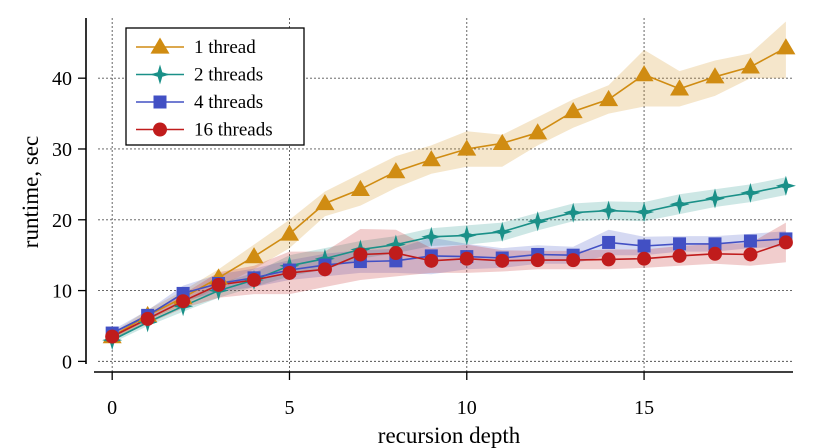 This screenshot has height=448, width=830. I want to click on legend: 1 thread 2 threads 4 threads 16 threads, so click(215, 86).